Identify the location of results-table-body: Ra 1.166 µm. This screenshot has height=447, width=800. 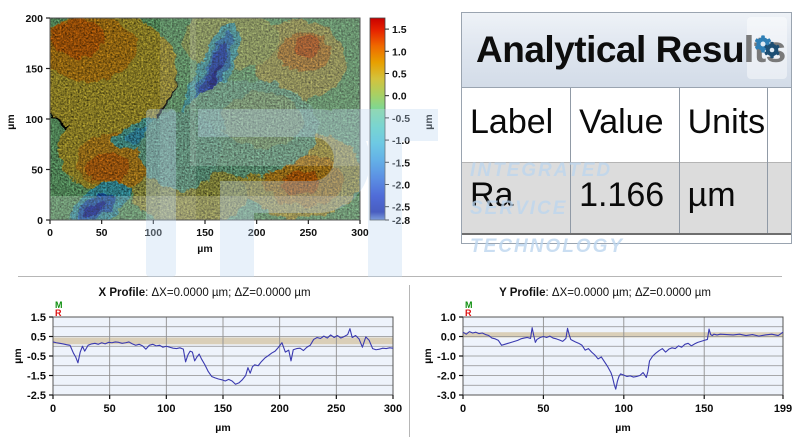
(626, 198).